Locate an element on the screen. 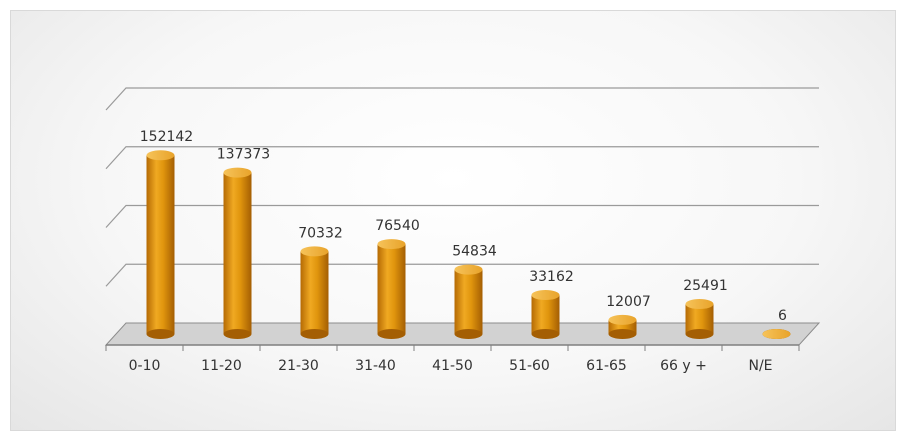 This screenshot has width=906, height=441. x-tick-label: 11-20 is located at coordinates (221, 366).